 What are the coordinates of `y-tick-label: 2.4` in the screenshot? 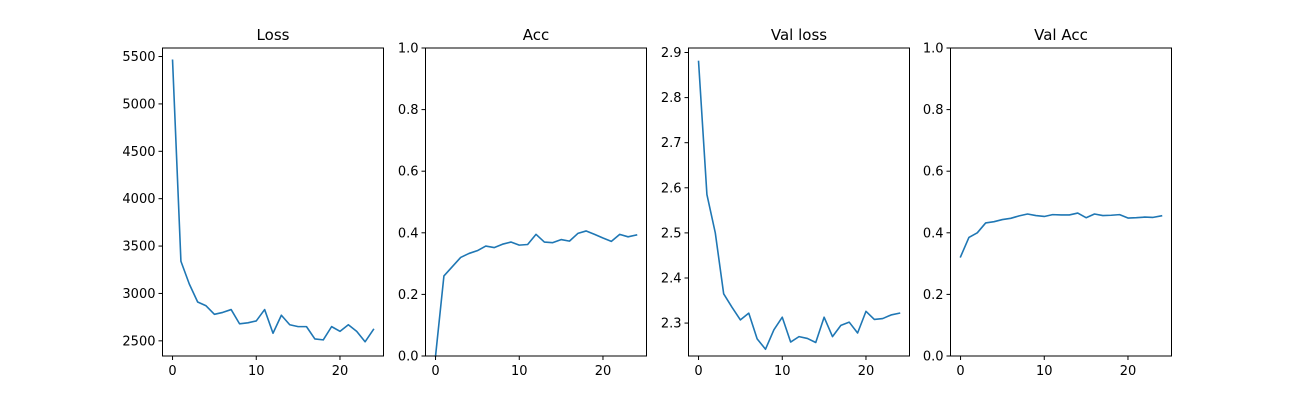 It's located at (671, 278).